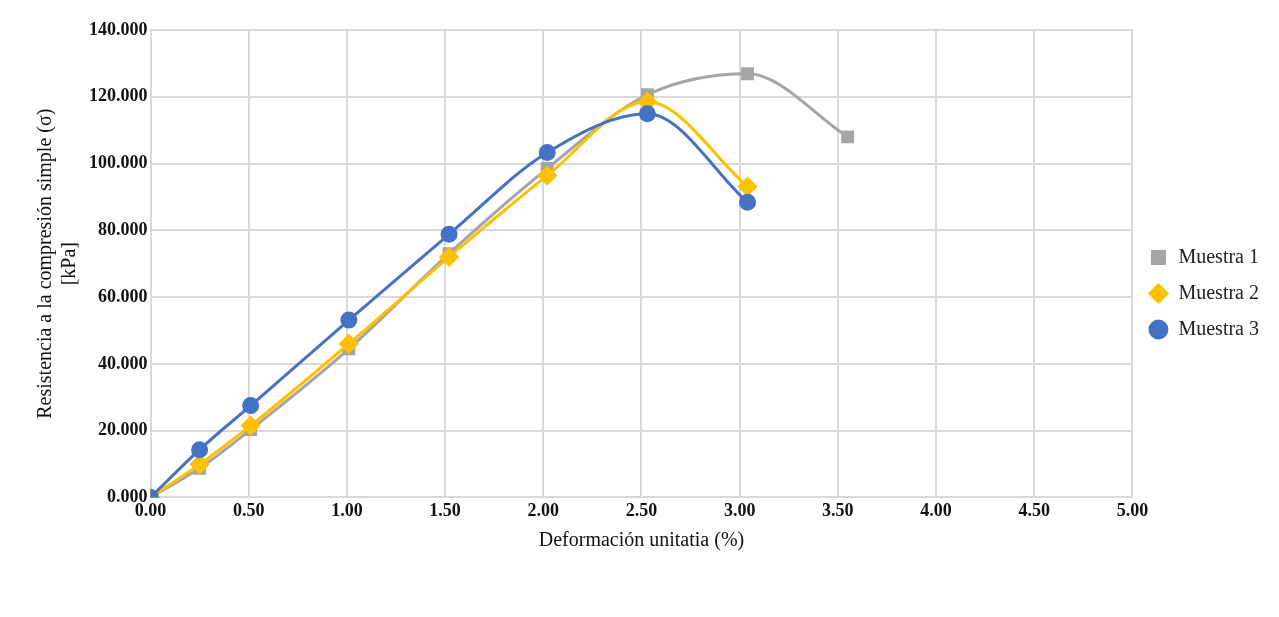  I want to click on x-axis-title: Deformación unitatia (%), so click(641, 540).